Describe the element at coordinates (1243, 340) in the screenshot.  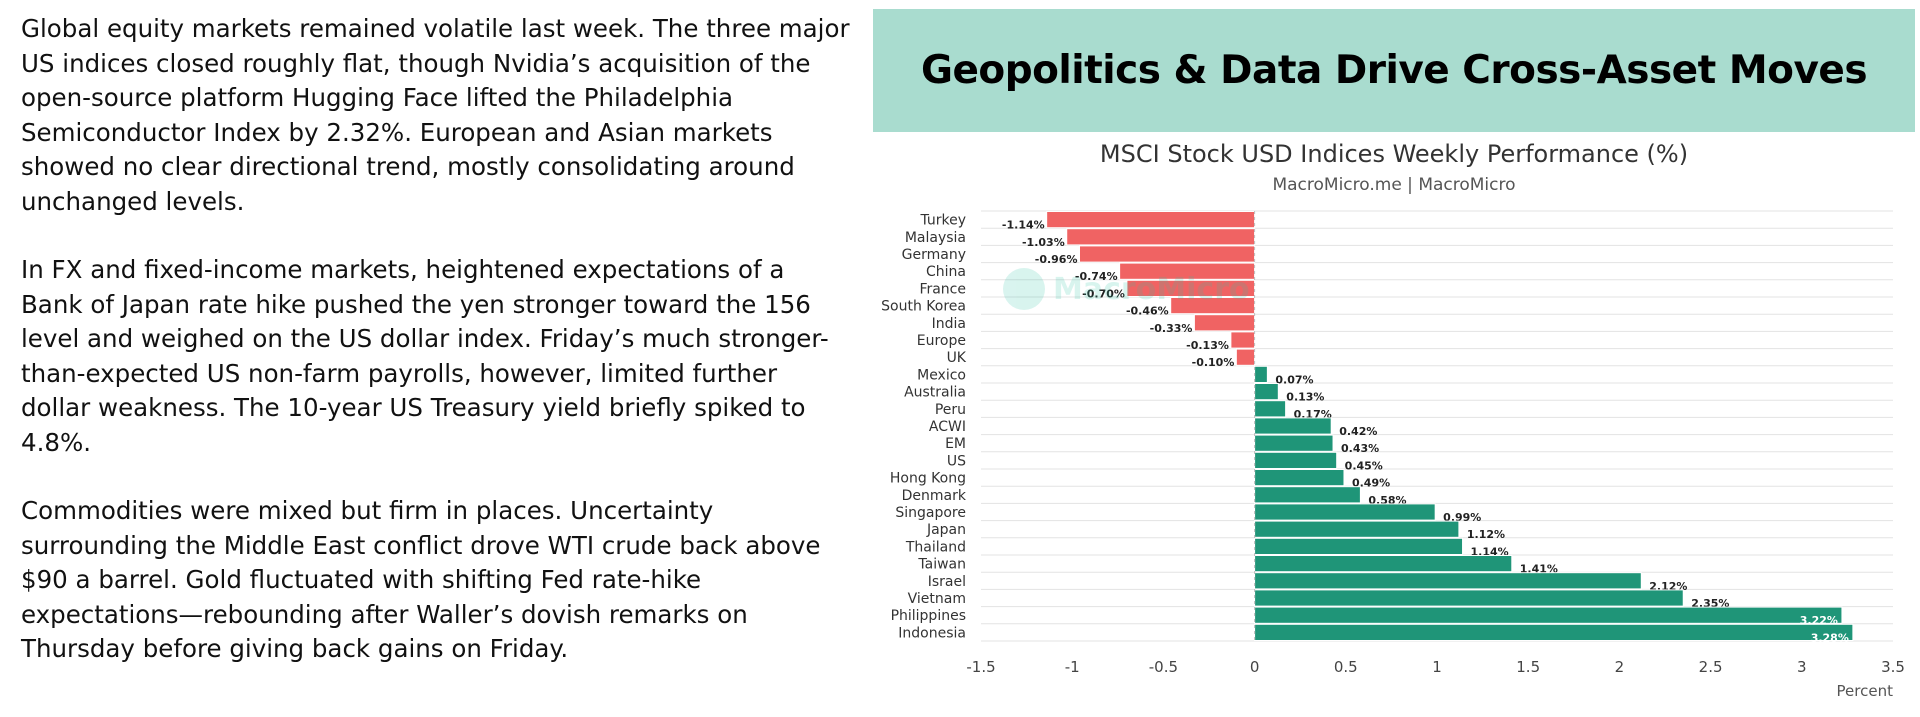
I see `bar-europe` at that location.